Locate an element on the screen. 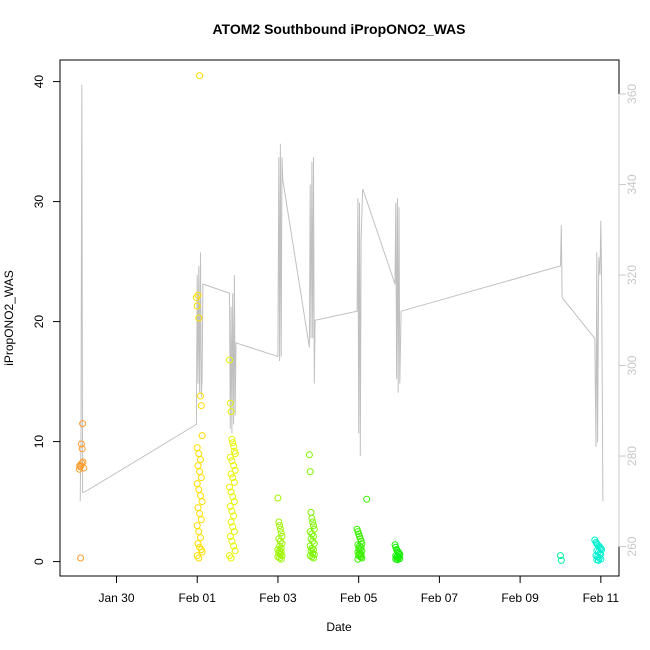 Image resolution: width=650 pixels, height=650 pixels. y2-axis: 260 280 300 320 340 360 is located at coordinates (628, 320).